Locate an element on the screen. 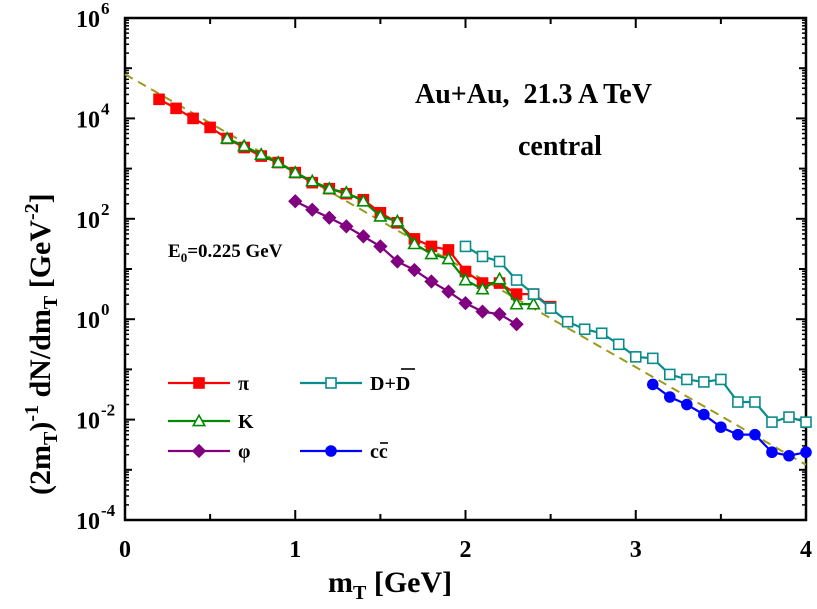 The width and height of the screenshot is (817, 609). x-tick-label: 0 is located at coordinates (125, 550).